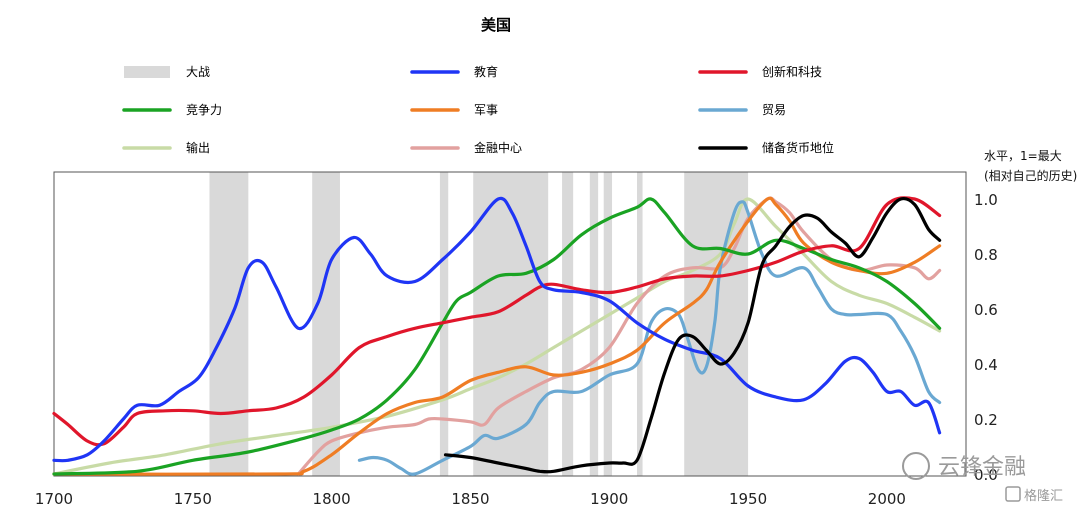 The height and width of the screenshot is (513, 1080). What do you see at coordinates (760, 71) in the screenshot?
I see `legend-item-innovation: 创新和科技` at bounding box center [760, 71].